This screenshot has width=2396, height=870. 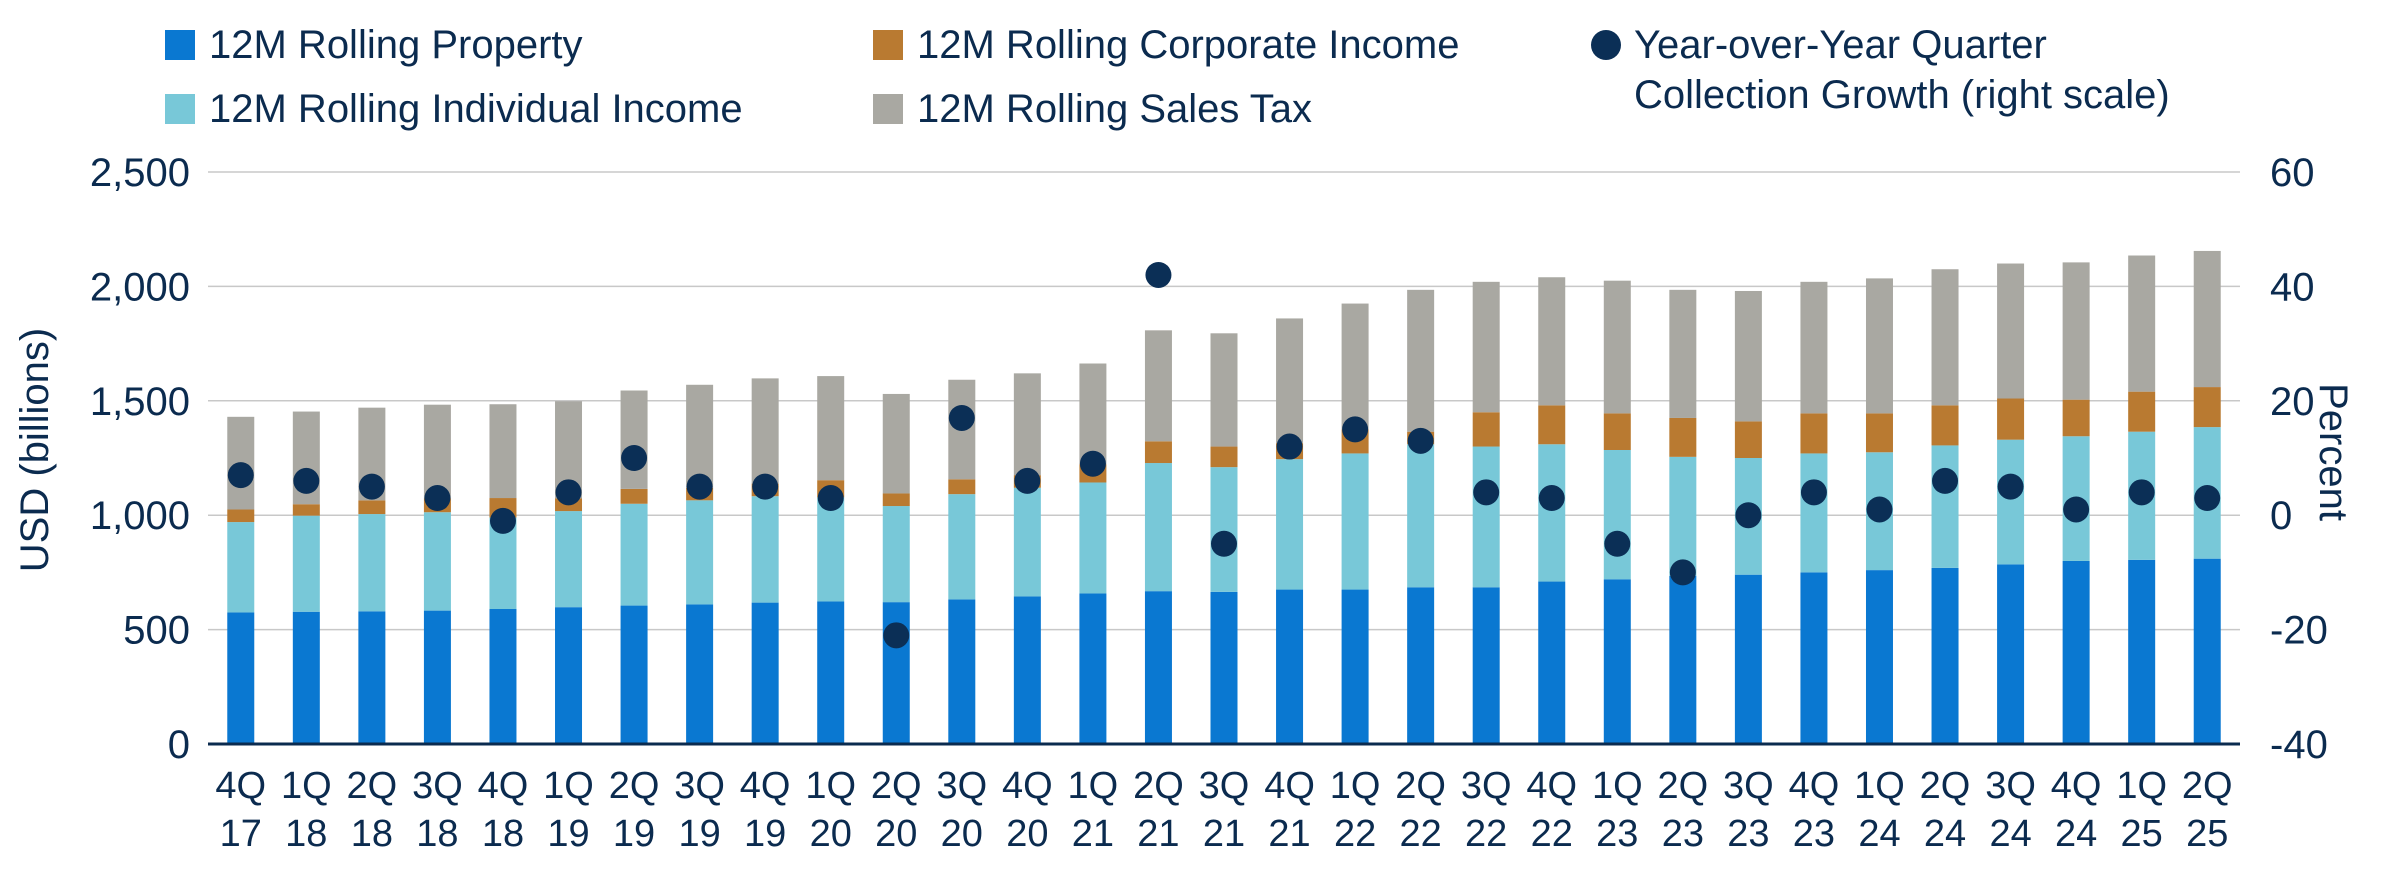 What do you see at coordinates (1606, 45) in the screenshot?
I see `legend-marker` at bounding box center [1606, 45].